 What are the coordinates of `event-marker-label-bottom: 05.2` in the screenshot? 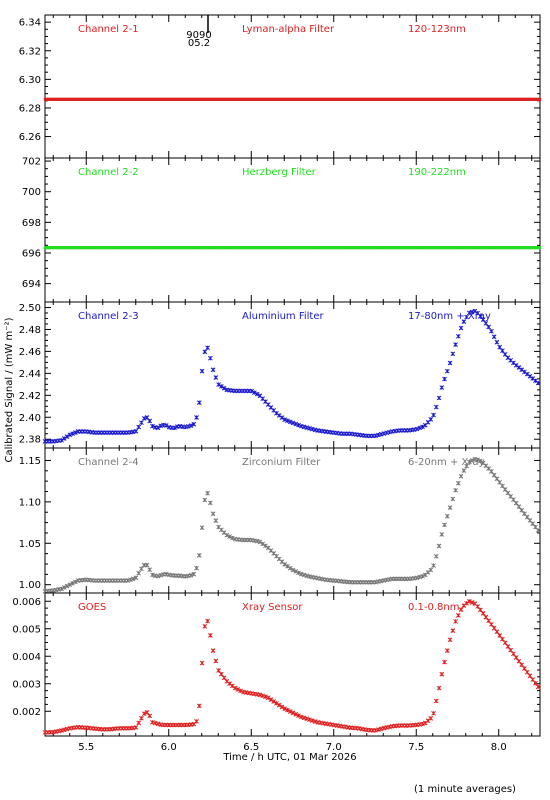 It's located at (199, 43).